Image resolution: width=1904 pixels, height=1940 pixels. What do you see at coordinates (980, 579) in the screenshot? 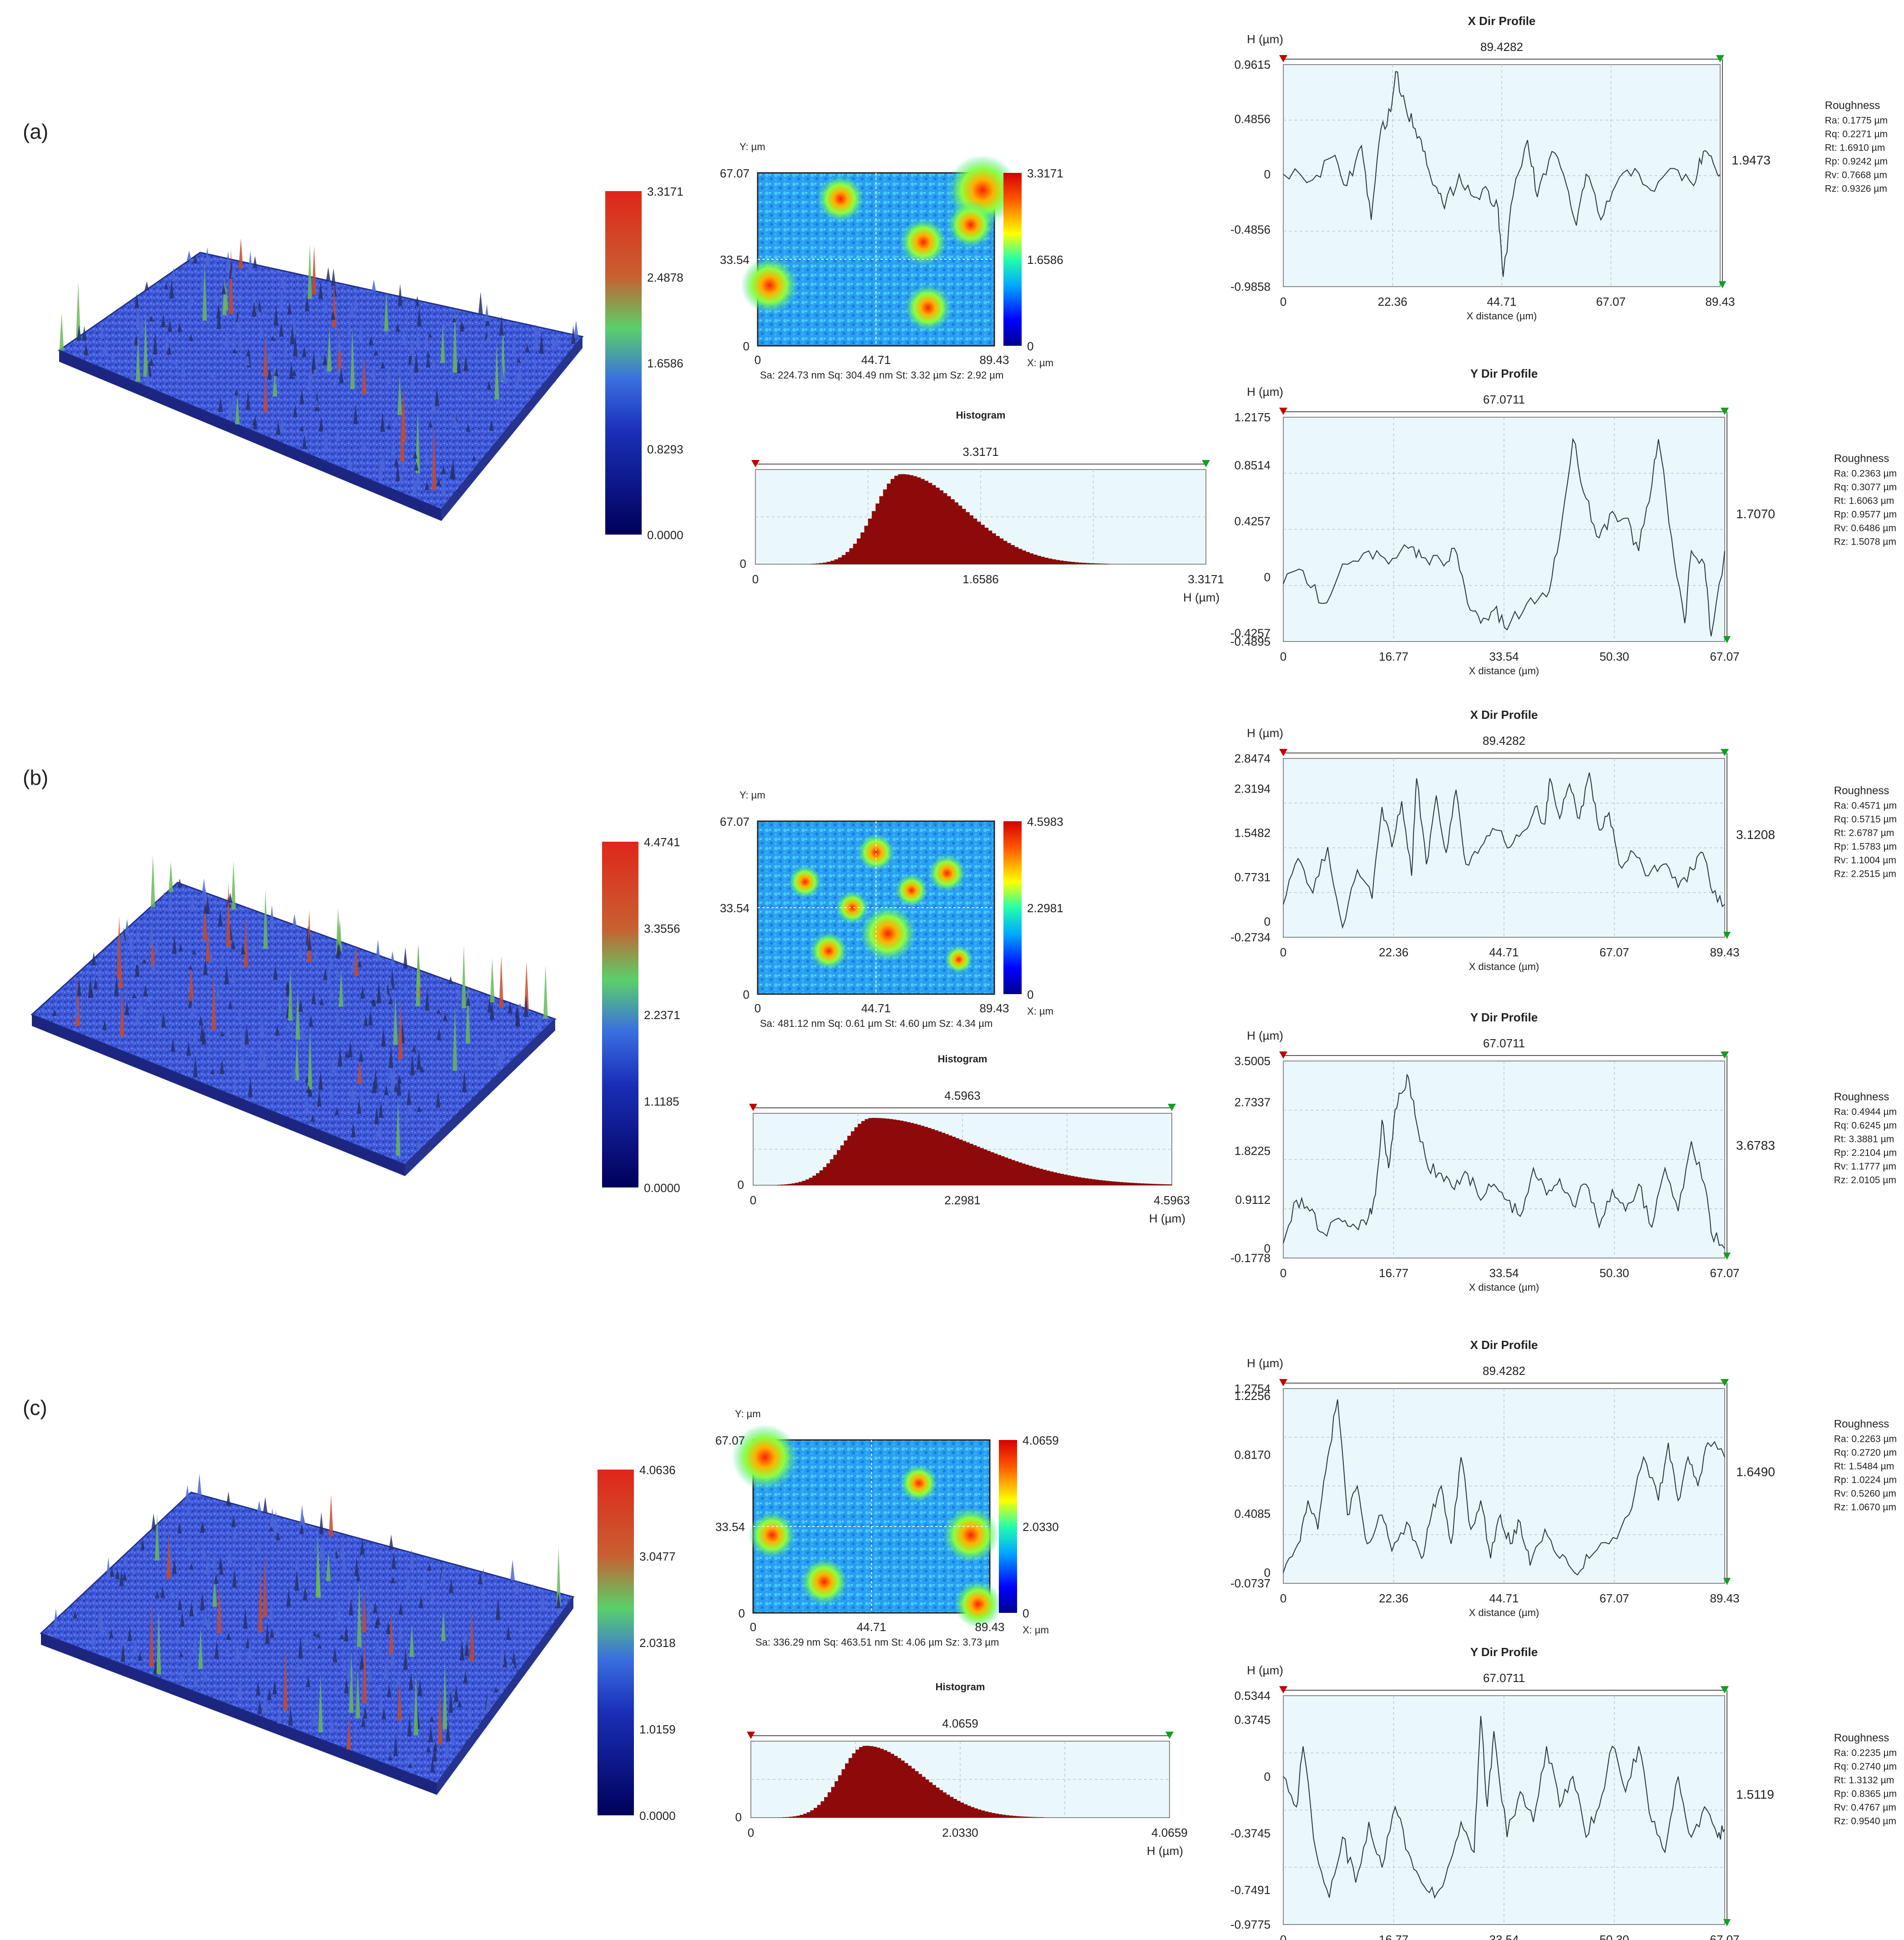
I see `histogram-x-tick: 1.6586` at bounding box center [980, 579].